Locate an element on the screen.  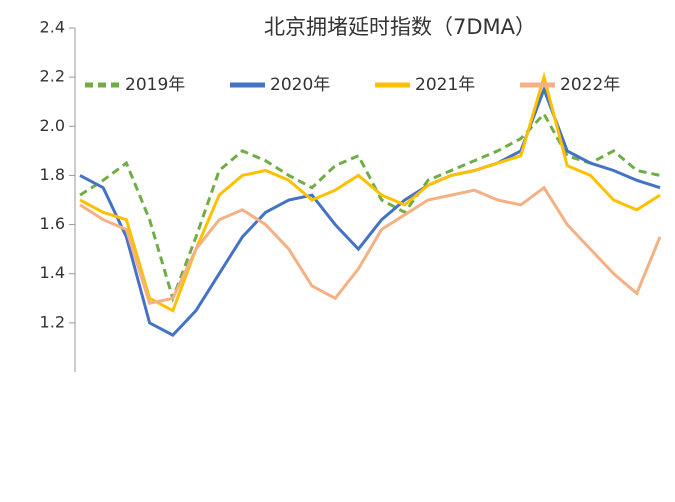
y-tick-label: 1.6 is located at coordinates (52, 223).